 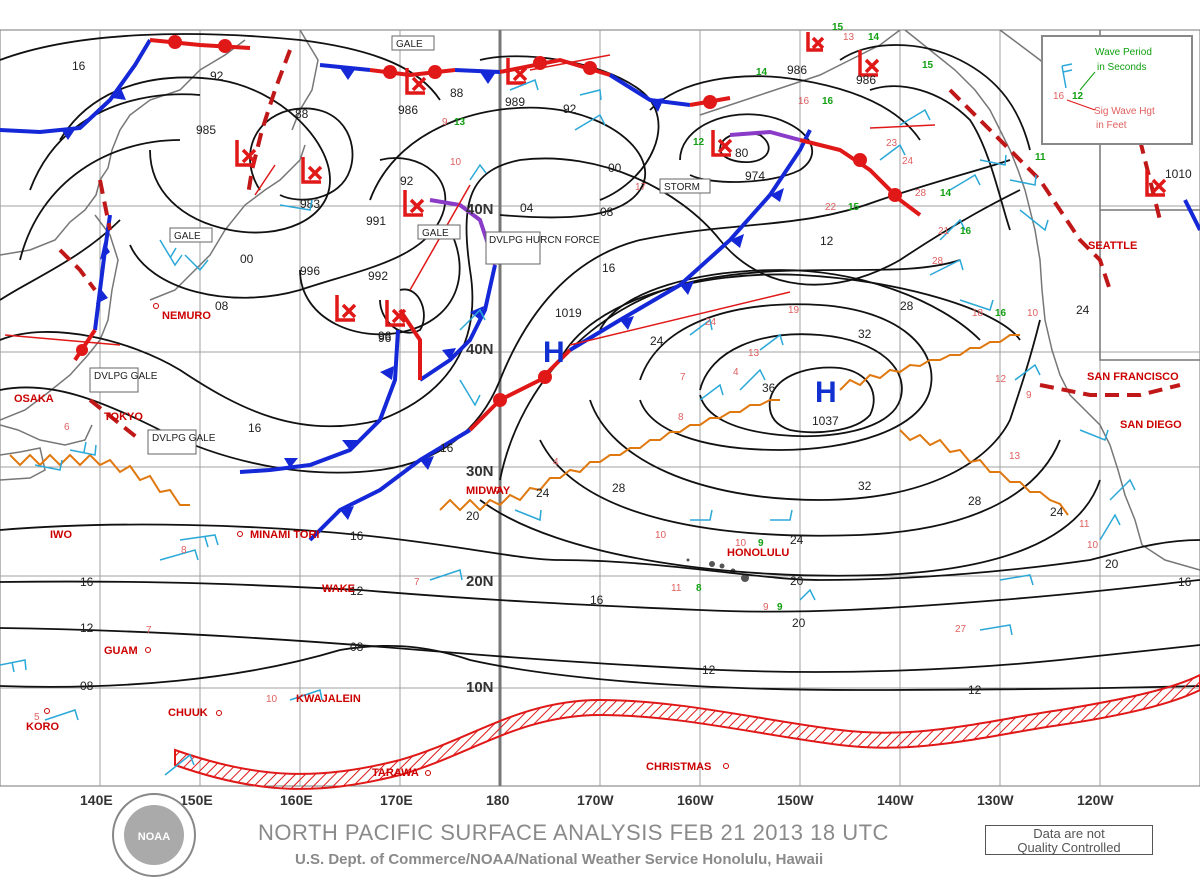 I want to click on wave-height-value: 19, so click(x=794, y=310).